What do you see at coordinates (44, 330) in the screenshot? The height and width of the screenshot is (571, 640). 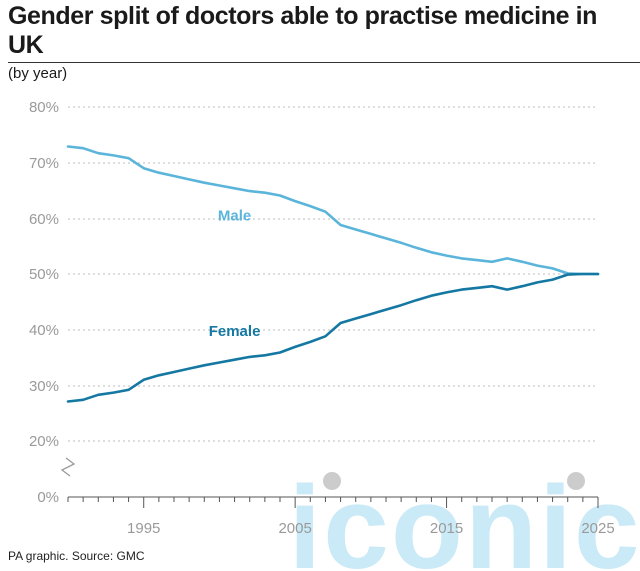 I see `y-tick-label: 40%` at bounding box center [44, 330].